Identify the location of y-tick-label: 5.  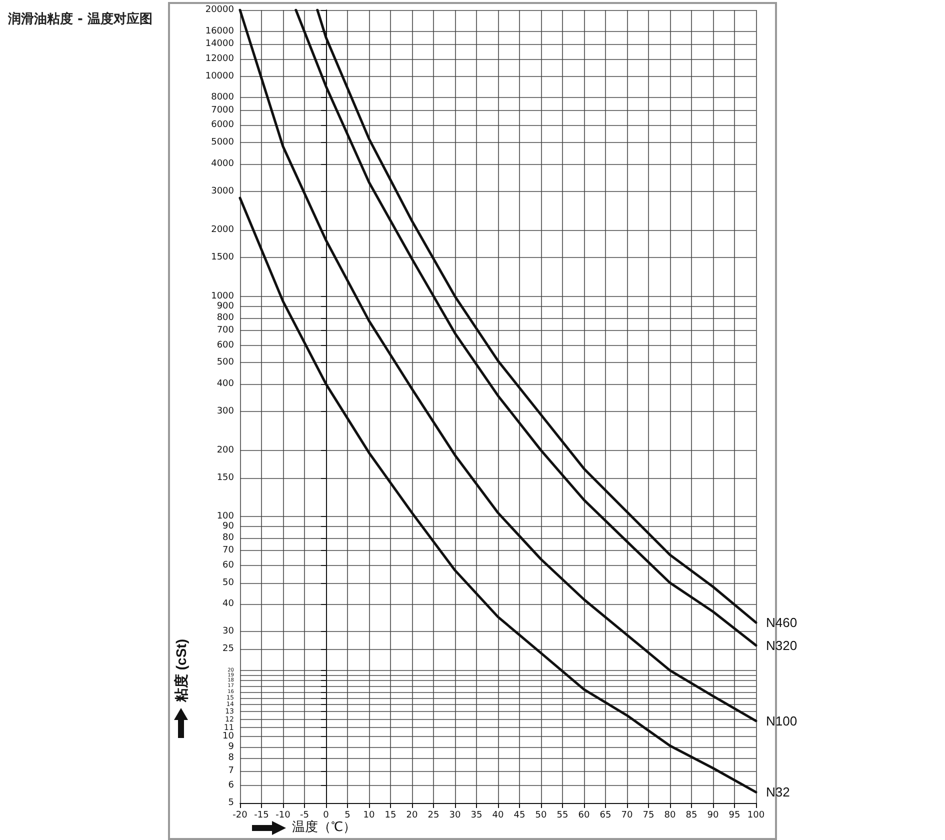
(231, 803).